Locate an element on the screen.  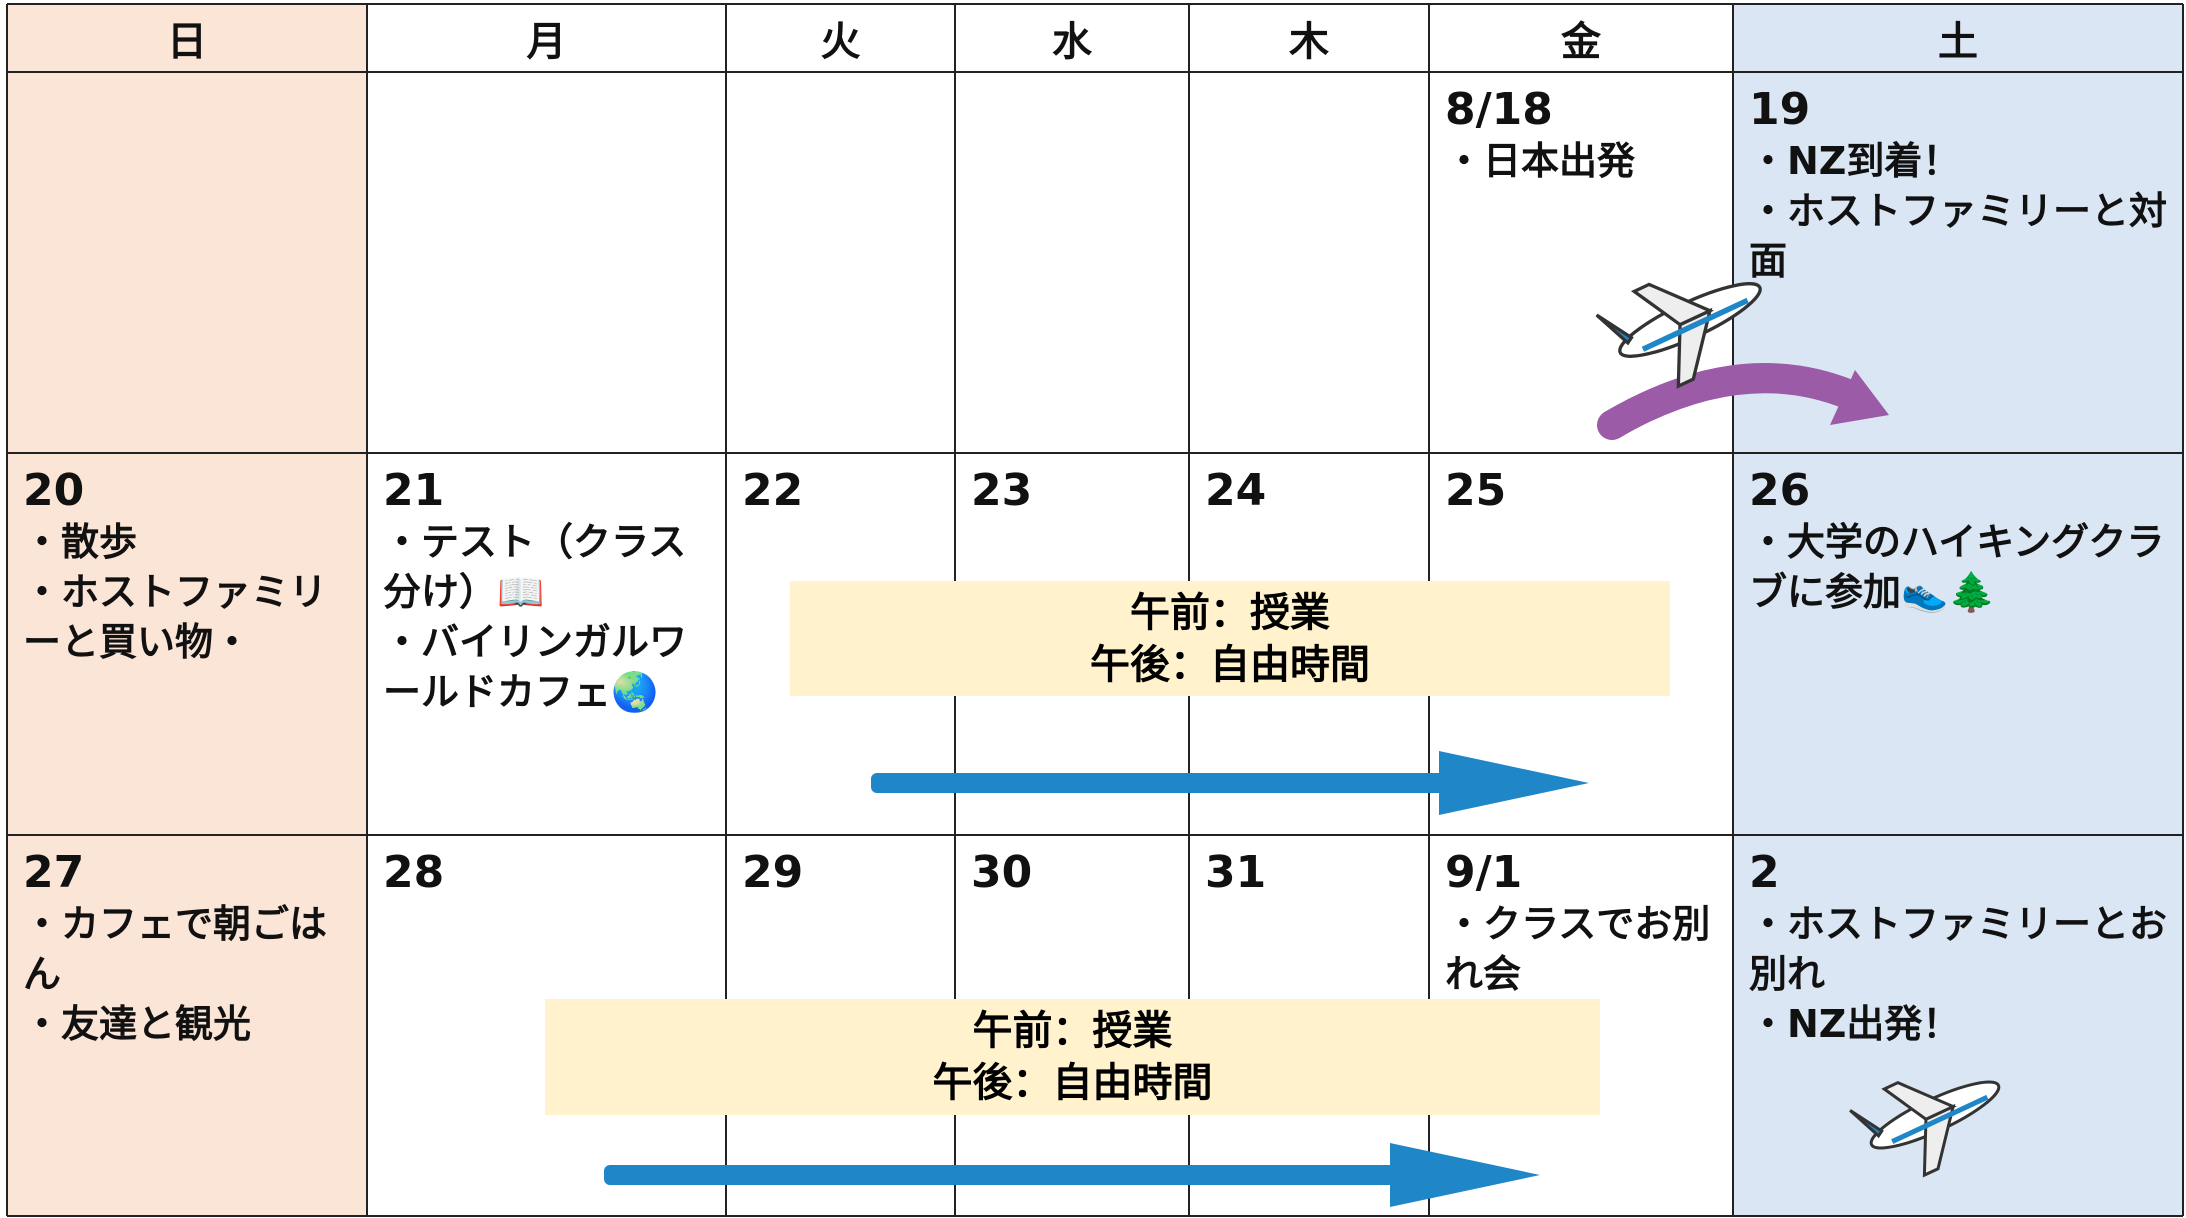
event: ・カフェで朝ごはん is located at coordinates (175, 949).